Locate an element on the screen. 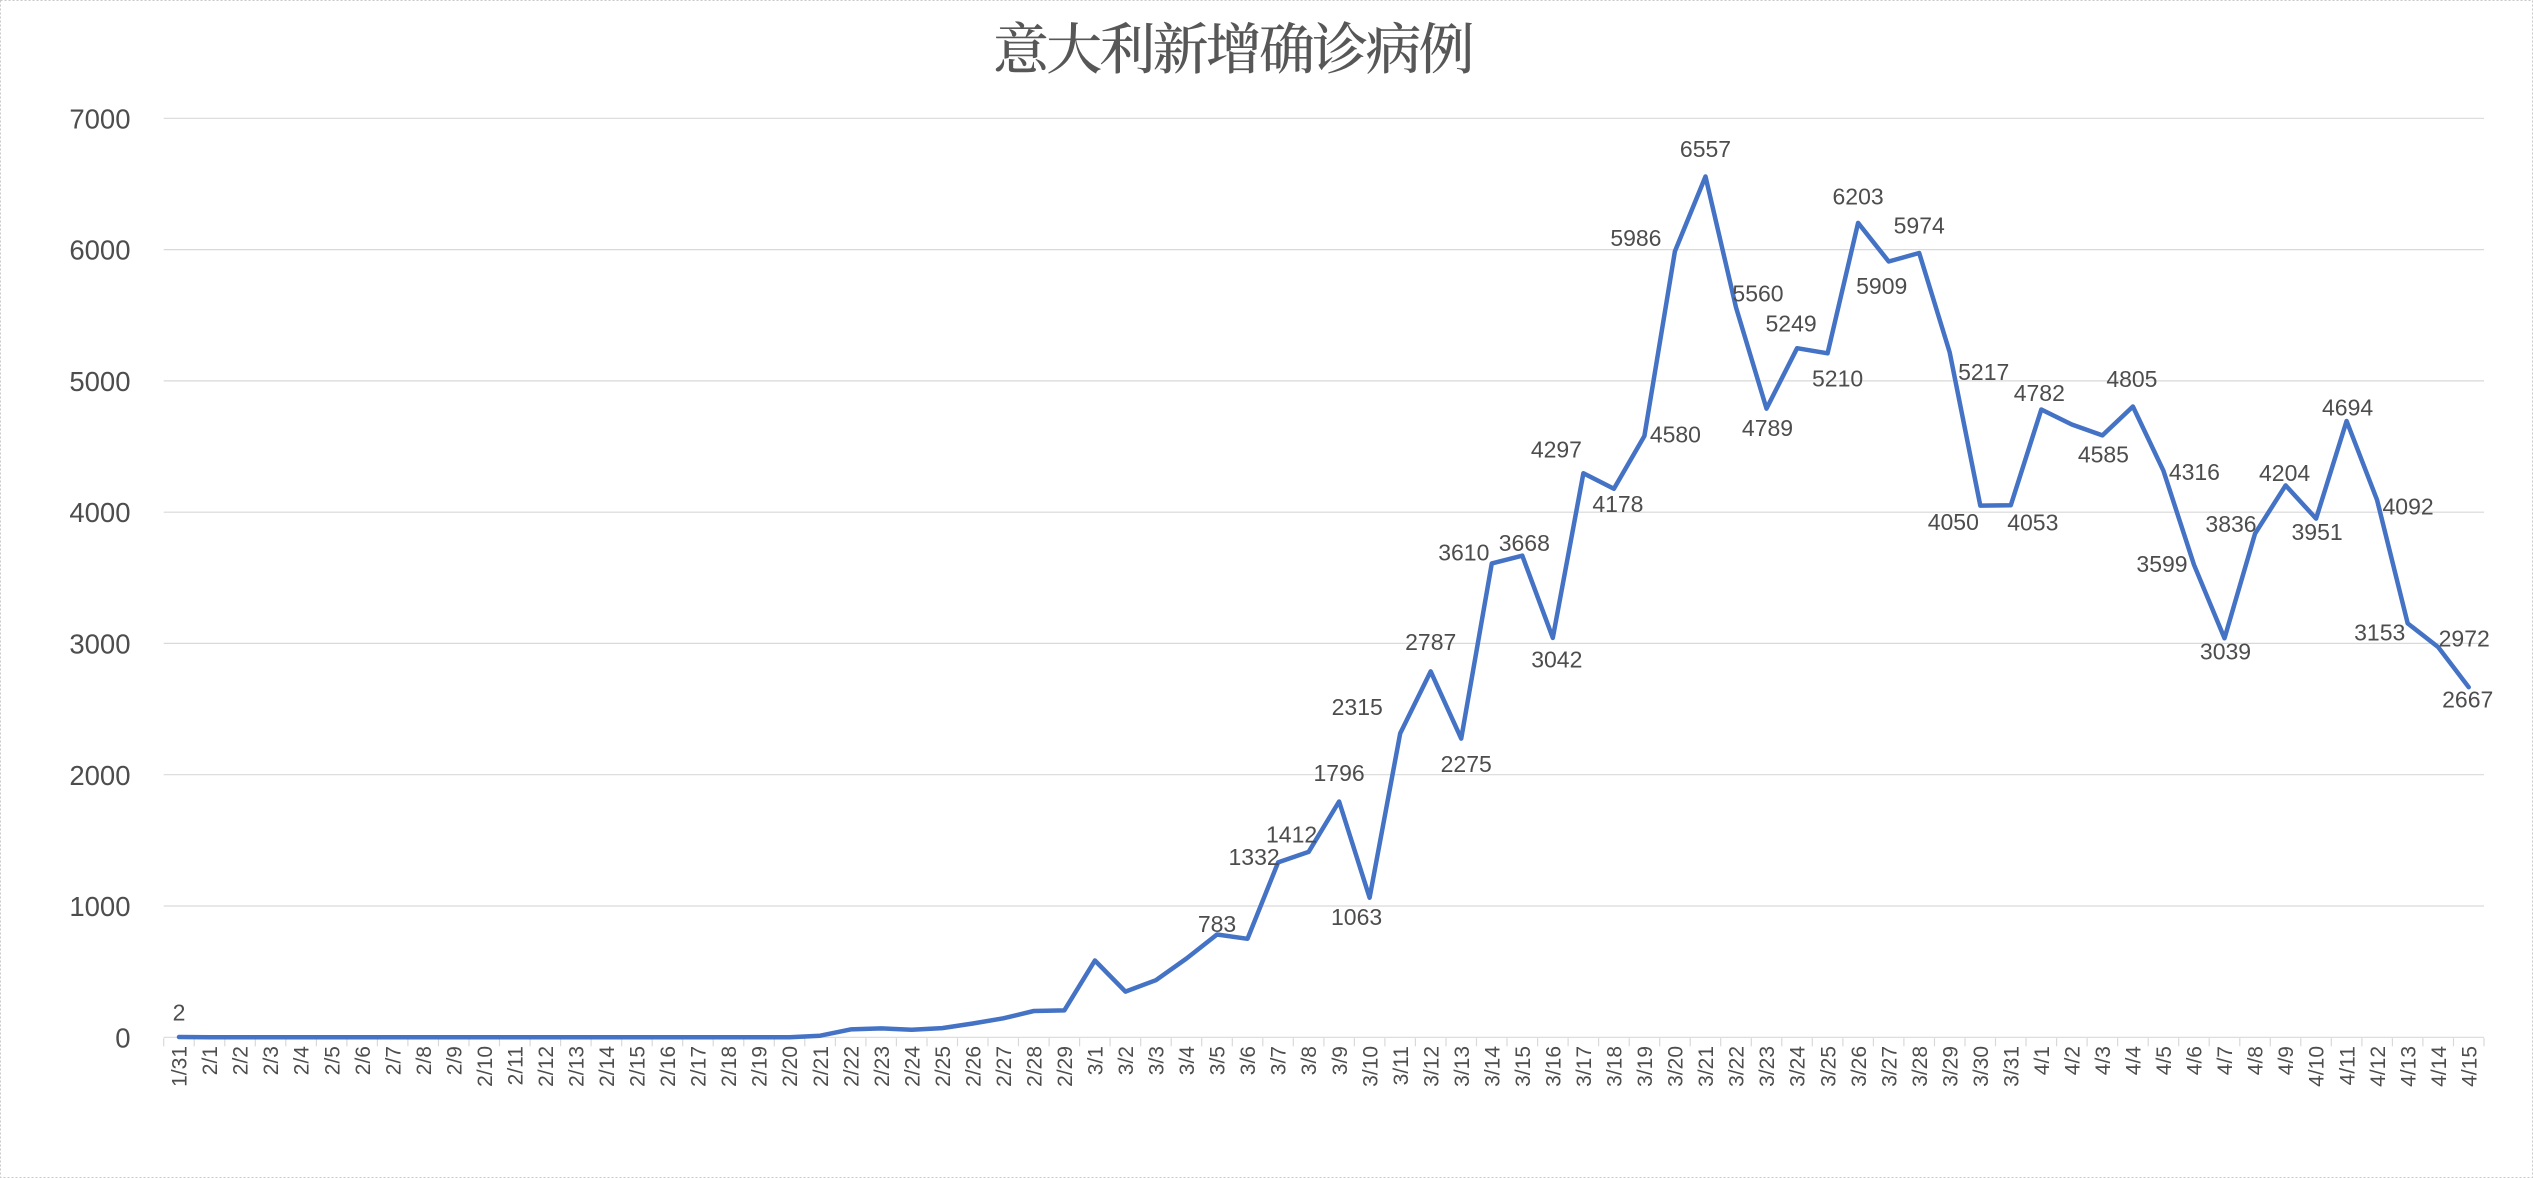  svg-text: 2/8 is located at coordinates (424, 1060).